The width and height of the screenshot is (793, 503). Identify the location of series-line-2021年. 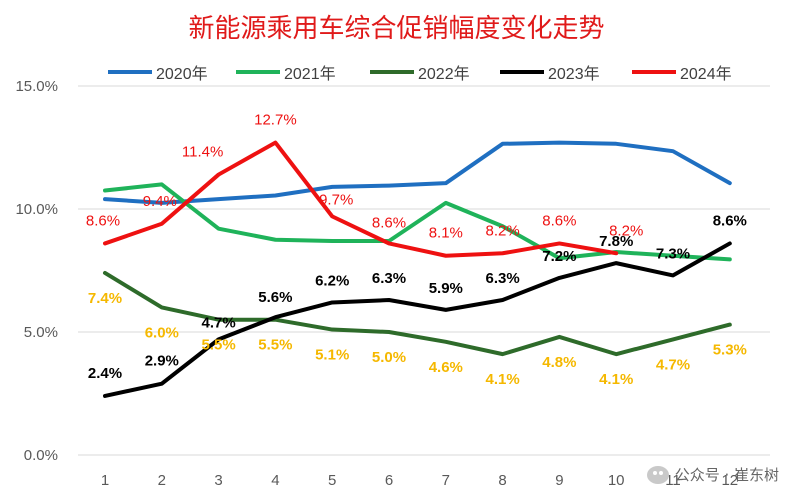
(417, 222).